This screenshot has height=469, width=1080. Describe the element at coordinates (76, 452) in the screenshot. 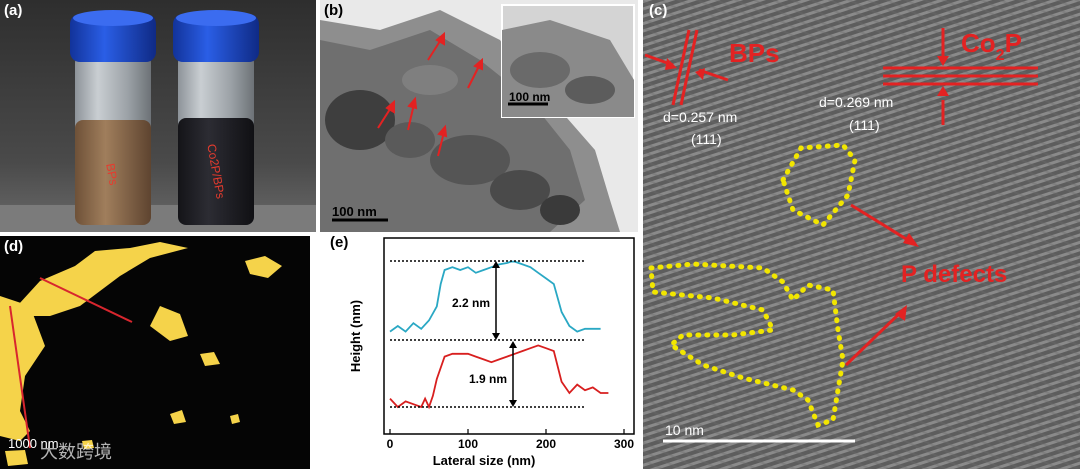

I see `watermark-text: 大数跨境` at that location.